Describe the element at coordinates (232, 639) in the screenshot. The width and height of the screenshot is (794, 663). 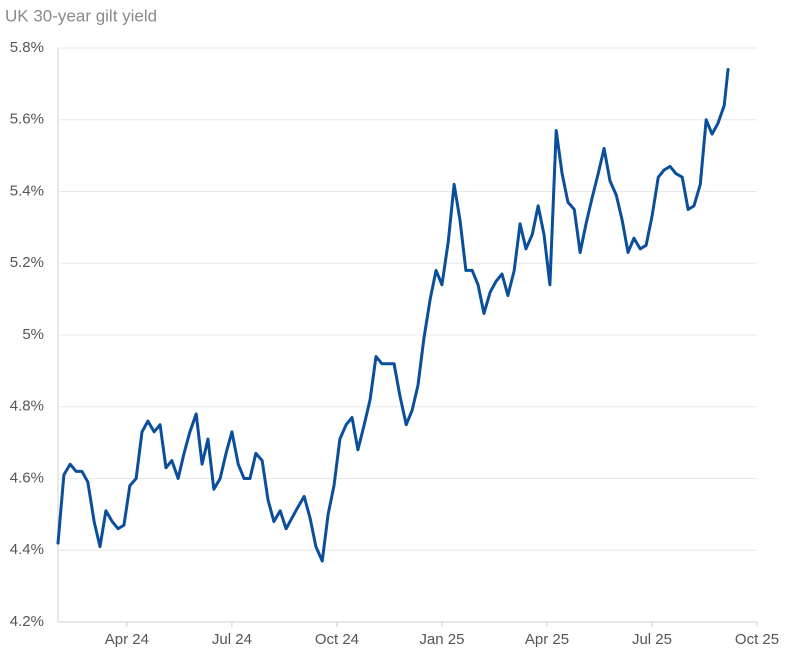
I see `x-tick-label: Jul 24` at that location.